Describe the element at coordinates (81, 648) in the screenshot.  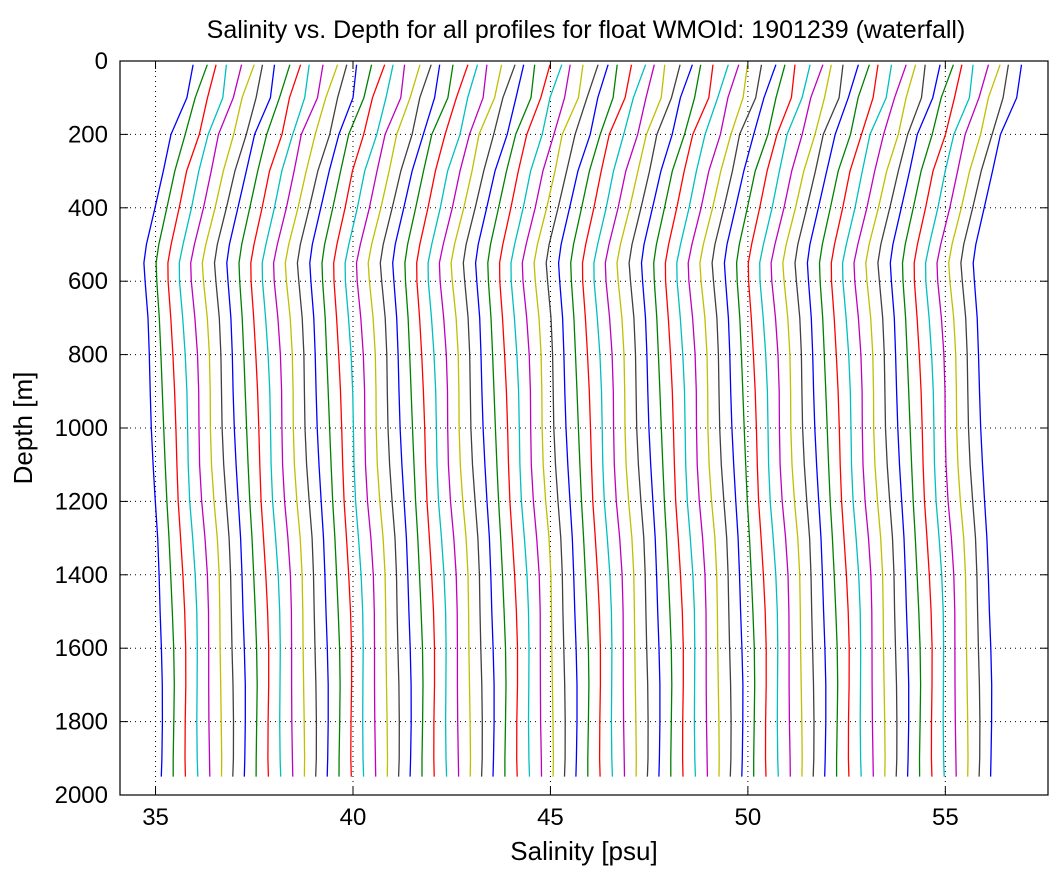
I see `y-tick-label: 1600` at that location.